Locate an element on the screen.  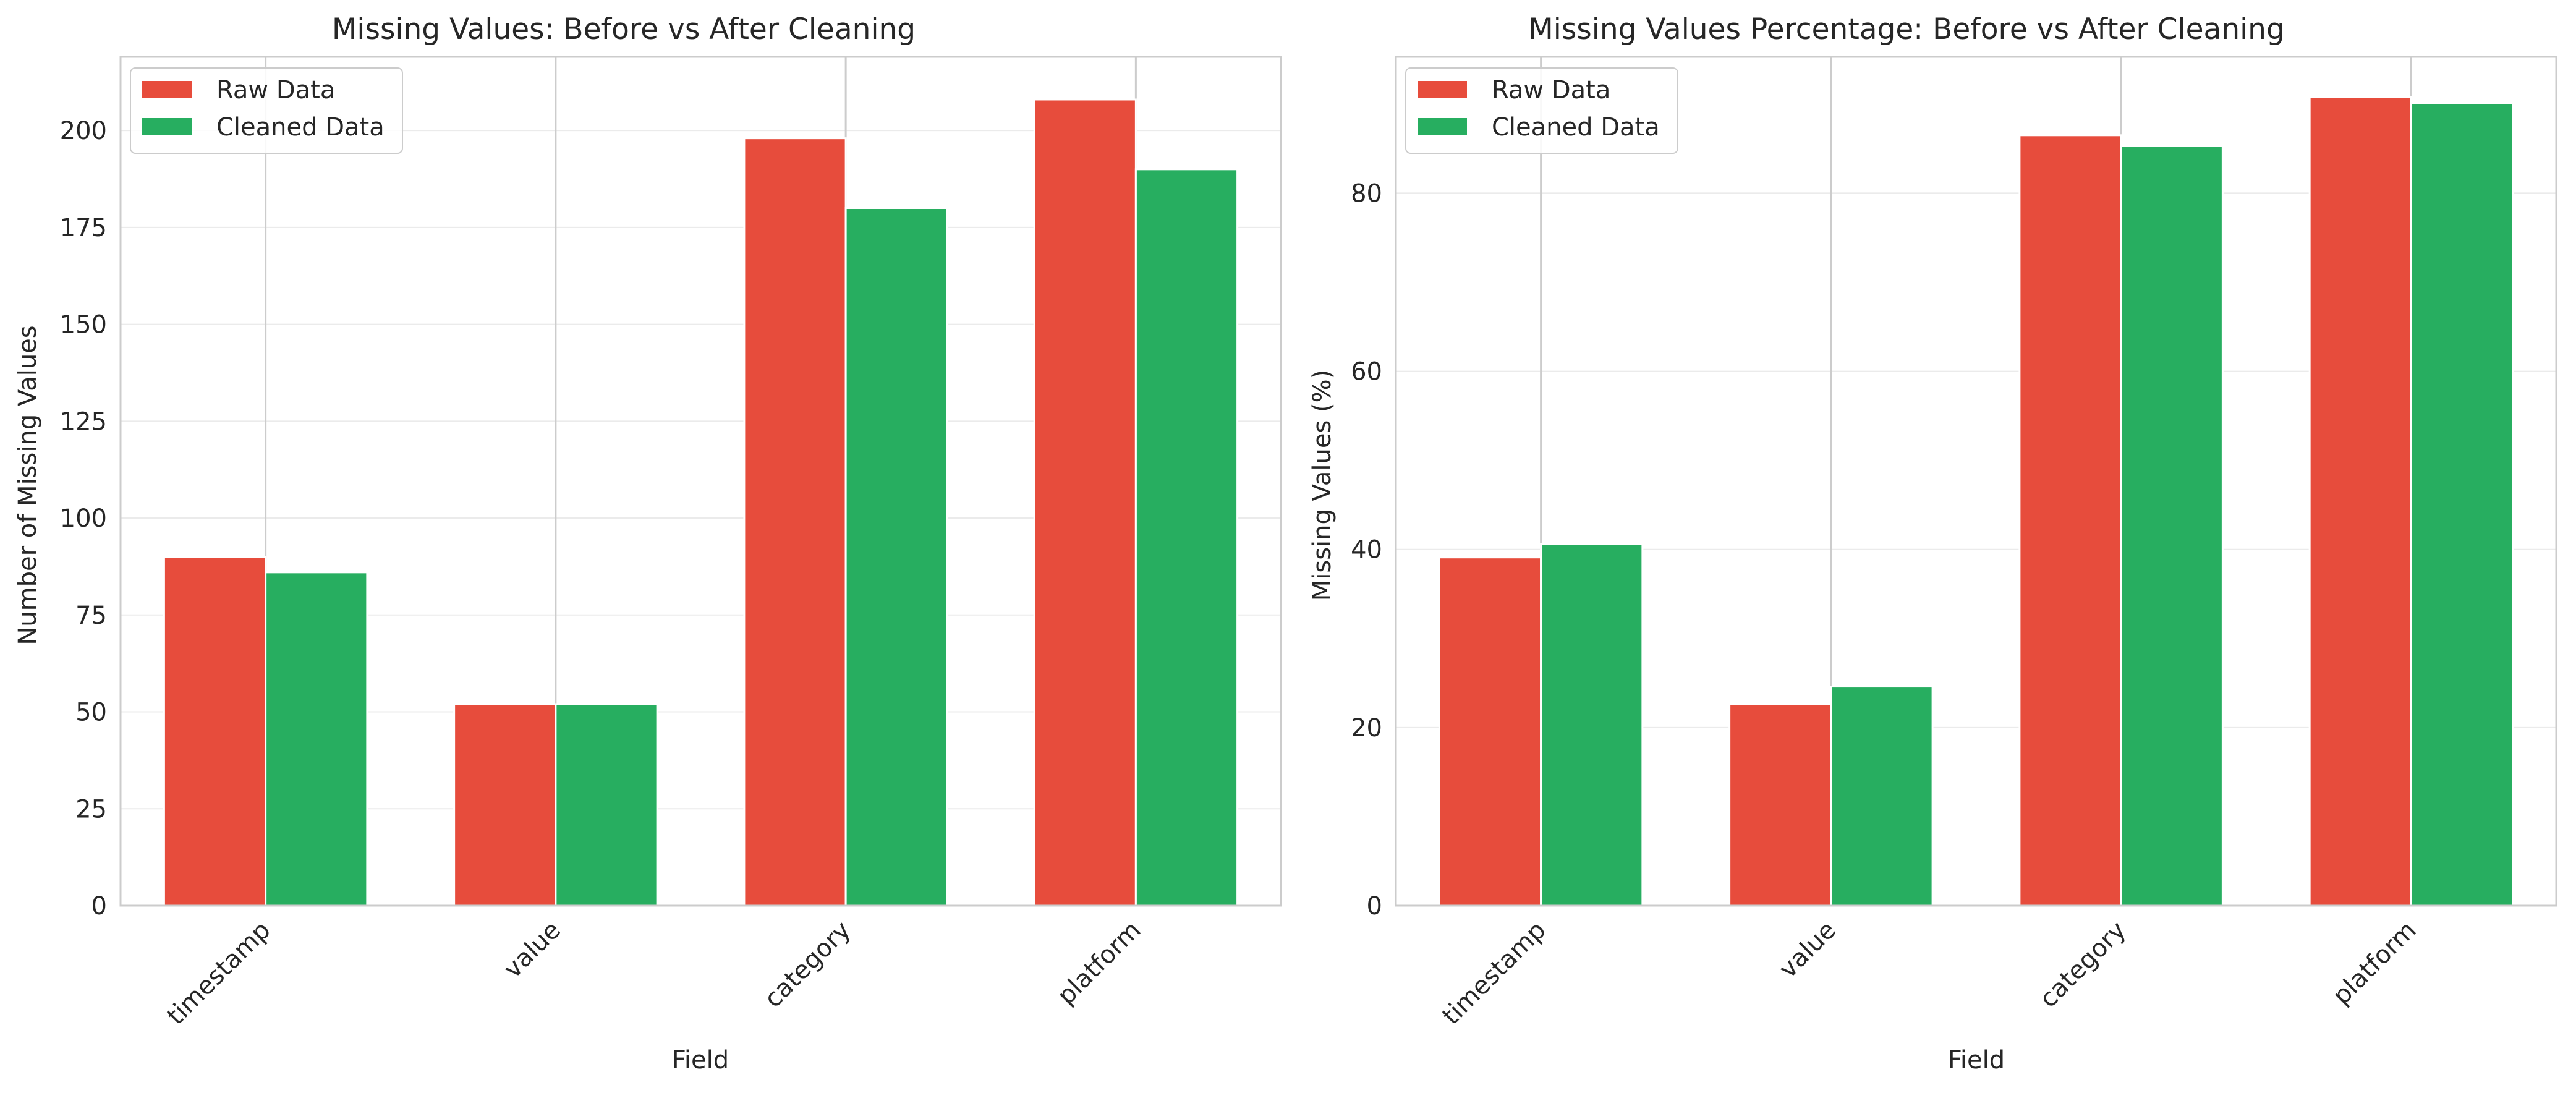
y-tick-label: 60 is located at coordinates (1366, 372).